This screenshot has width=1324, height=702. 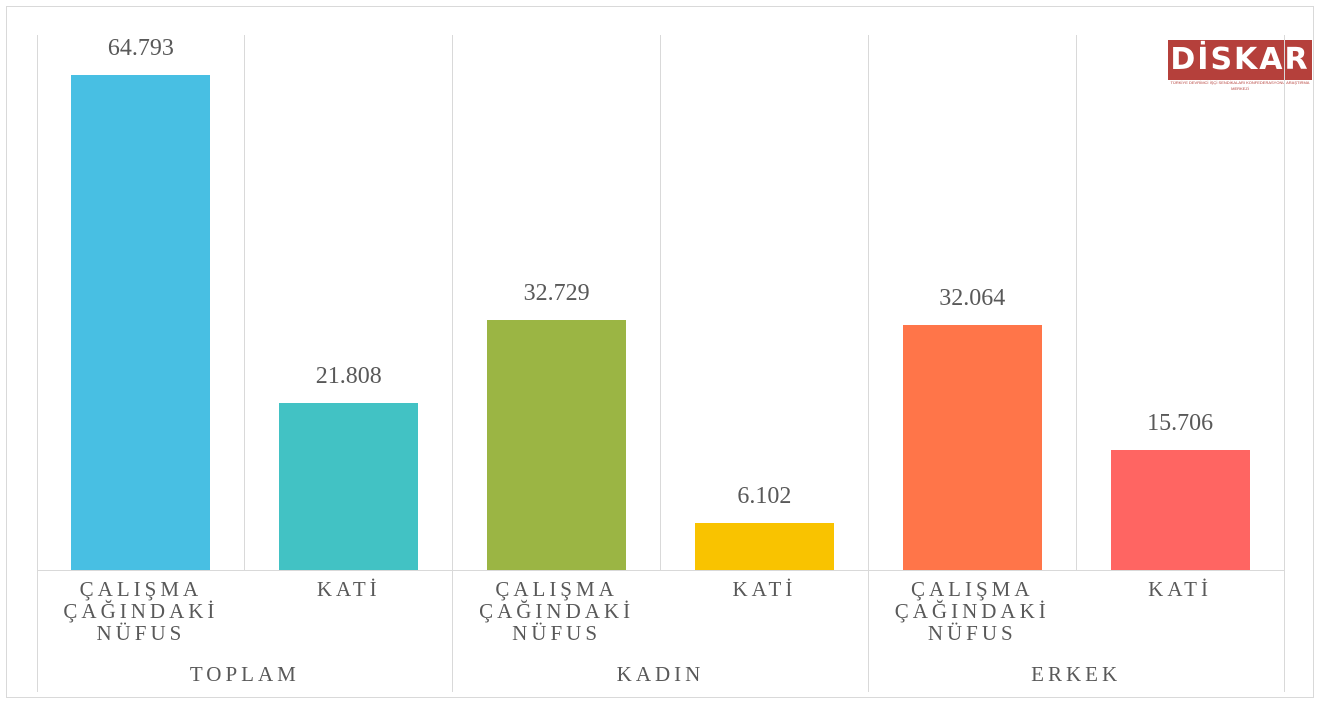 What do you see at coordinates (348, 376) in the screenshot?
I see `value-label: 21.808` at bounding box center [348, 376].